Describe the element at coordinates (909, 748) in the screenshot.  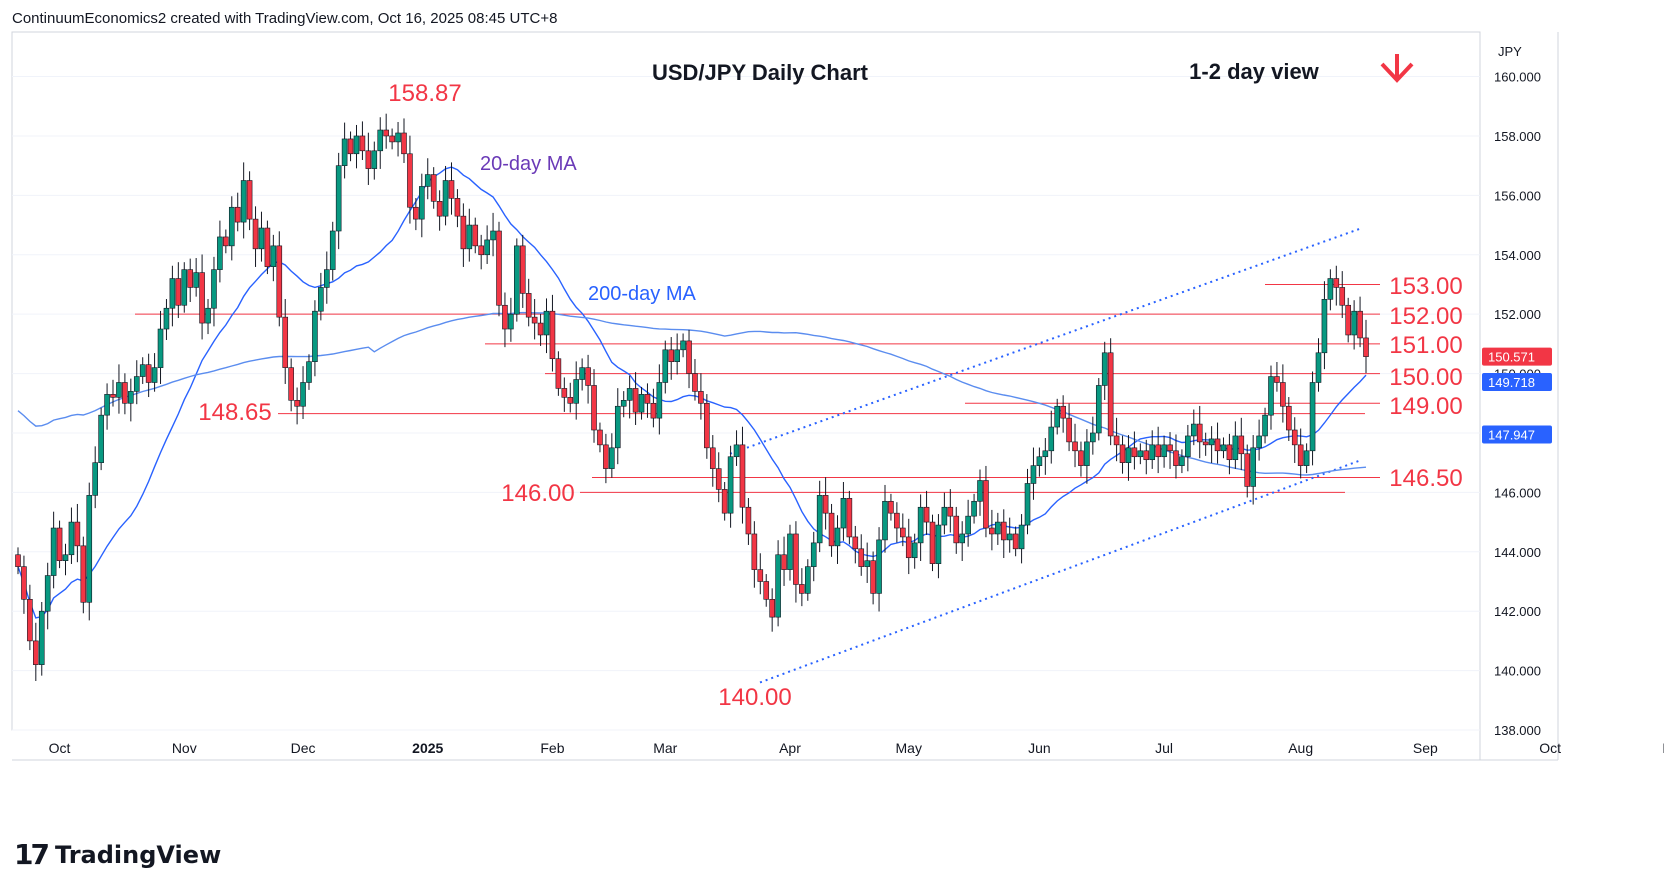
I see `time-tick-label: May` at that location.